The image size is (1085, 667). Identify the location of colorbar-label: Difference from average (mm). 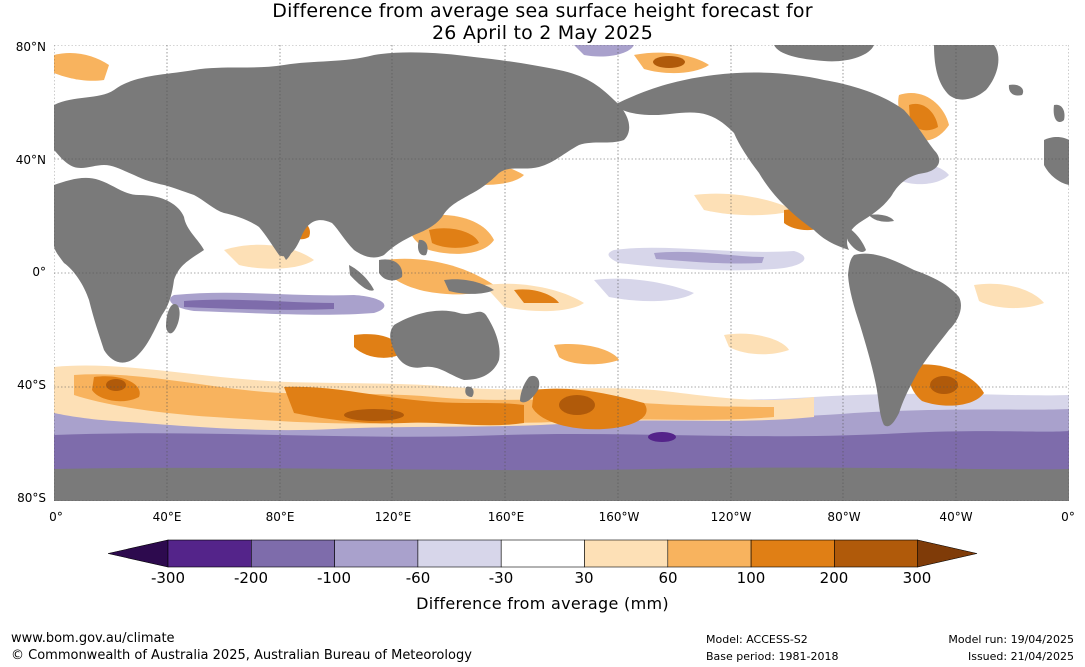
(542, 603).